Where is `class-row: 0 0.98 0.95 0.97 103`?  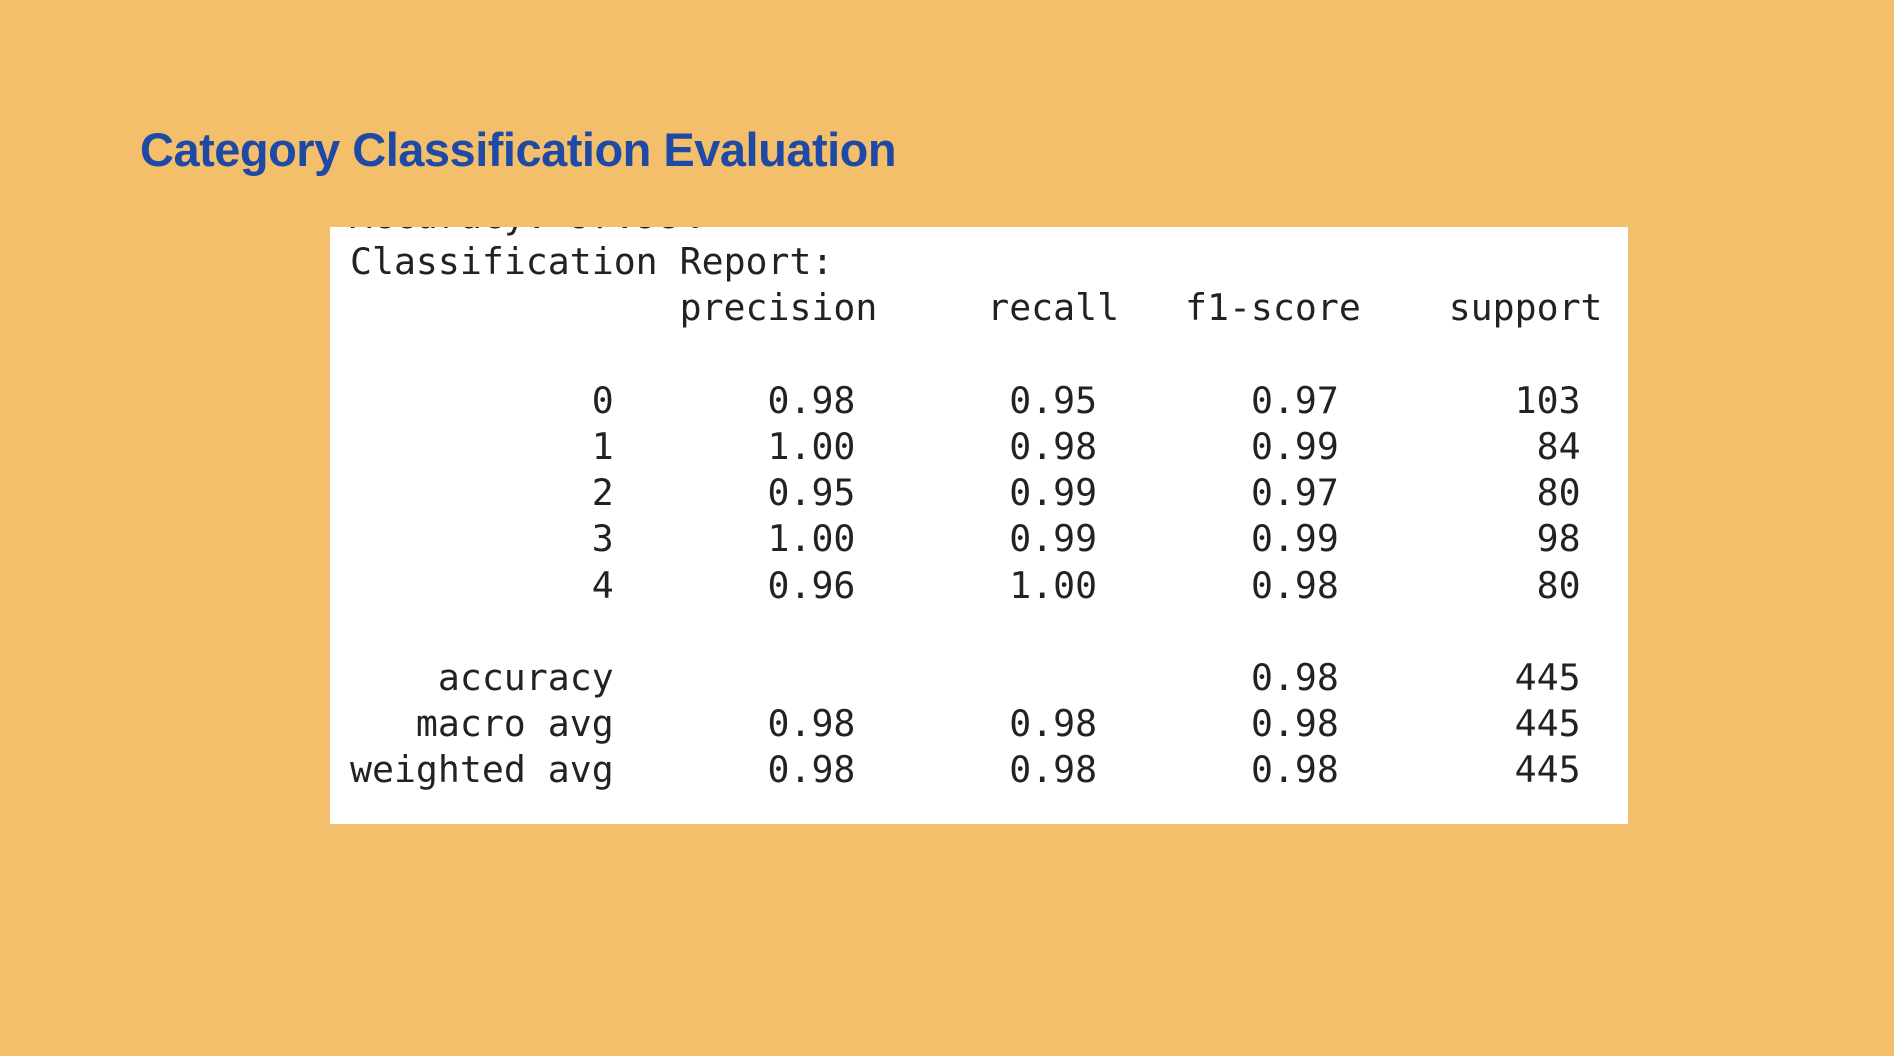 class-row: 0 0.98 0.95 0.97 103 is located at coordinates (976, 401).